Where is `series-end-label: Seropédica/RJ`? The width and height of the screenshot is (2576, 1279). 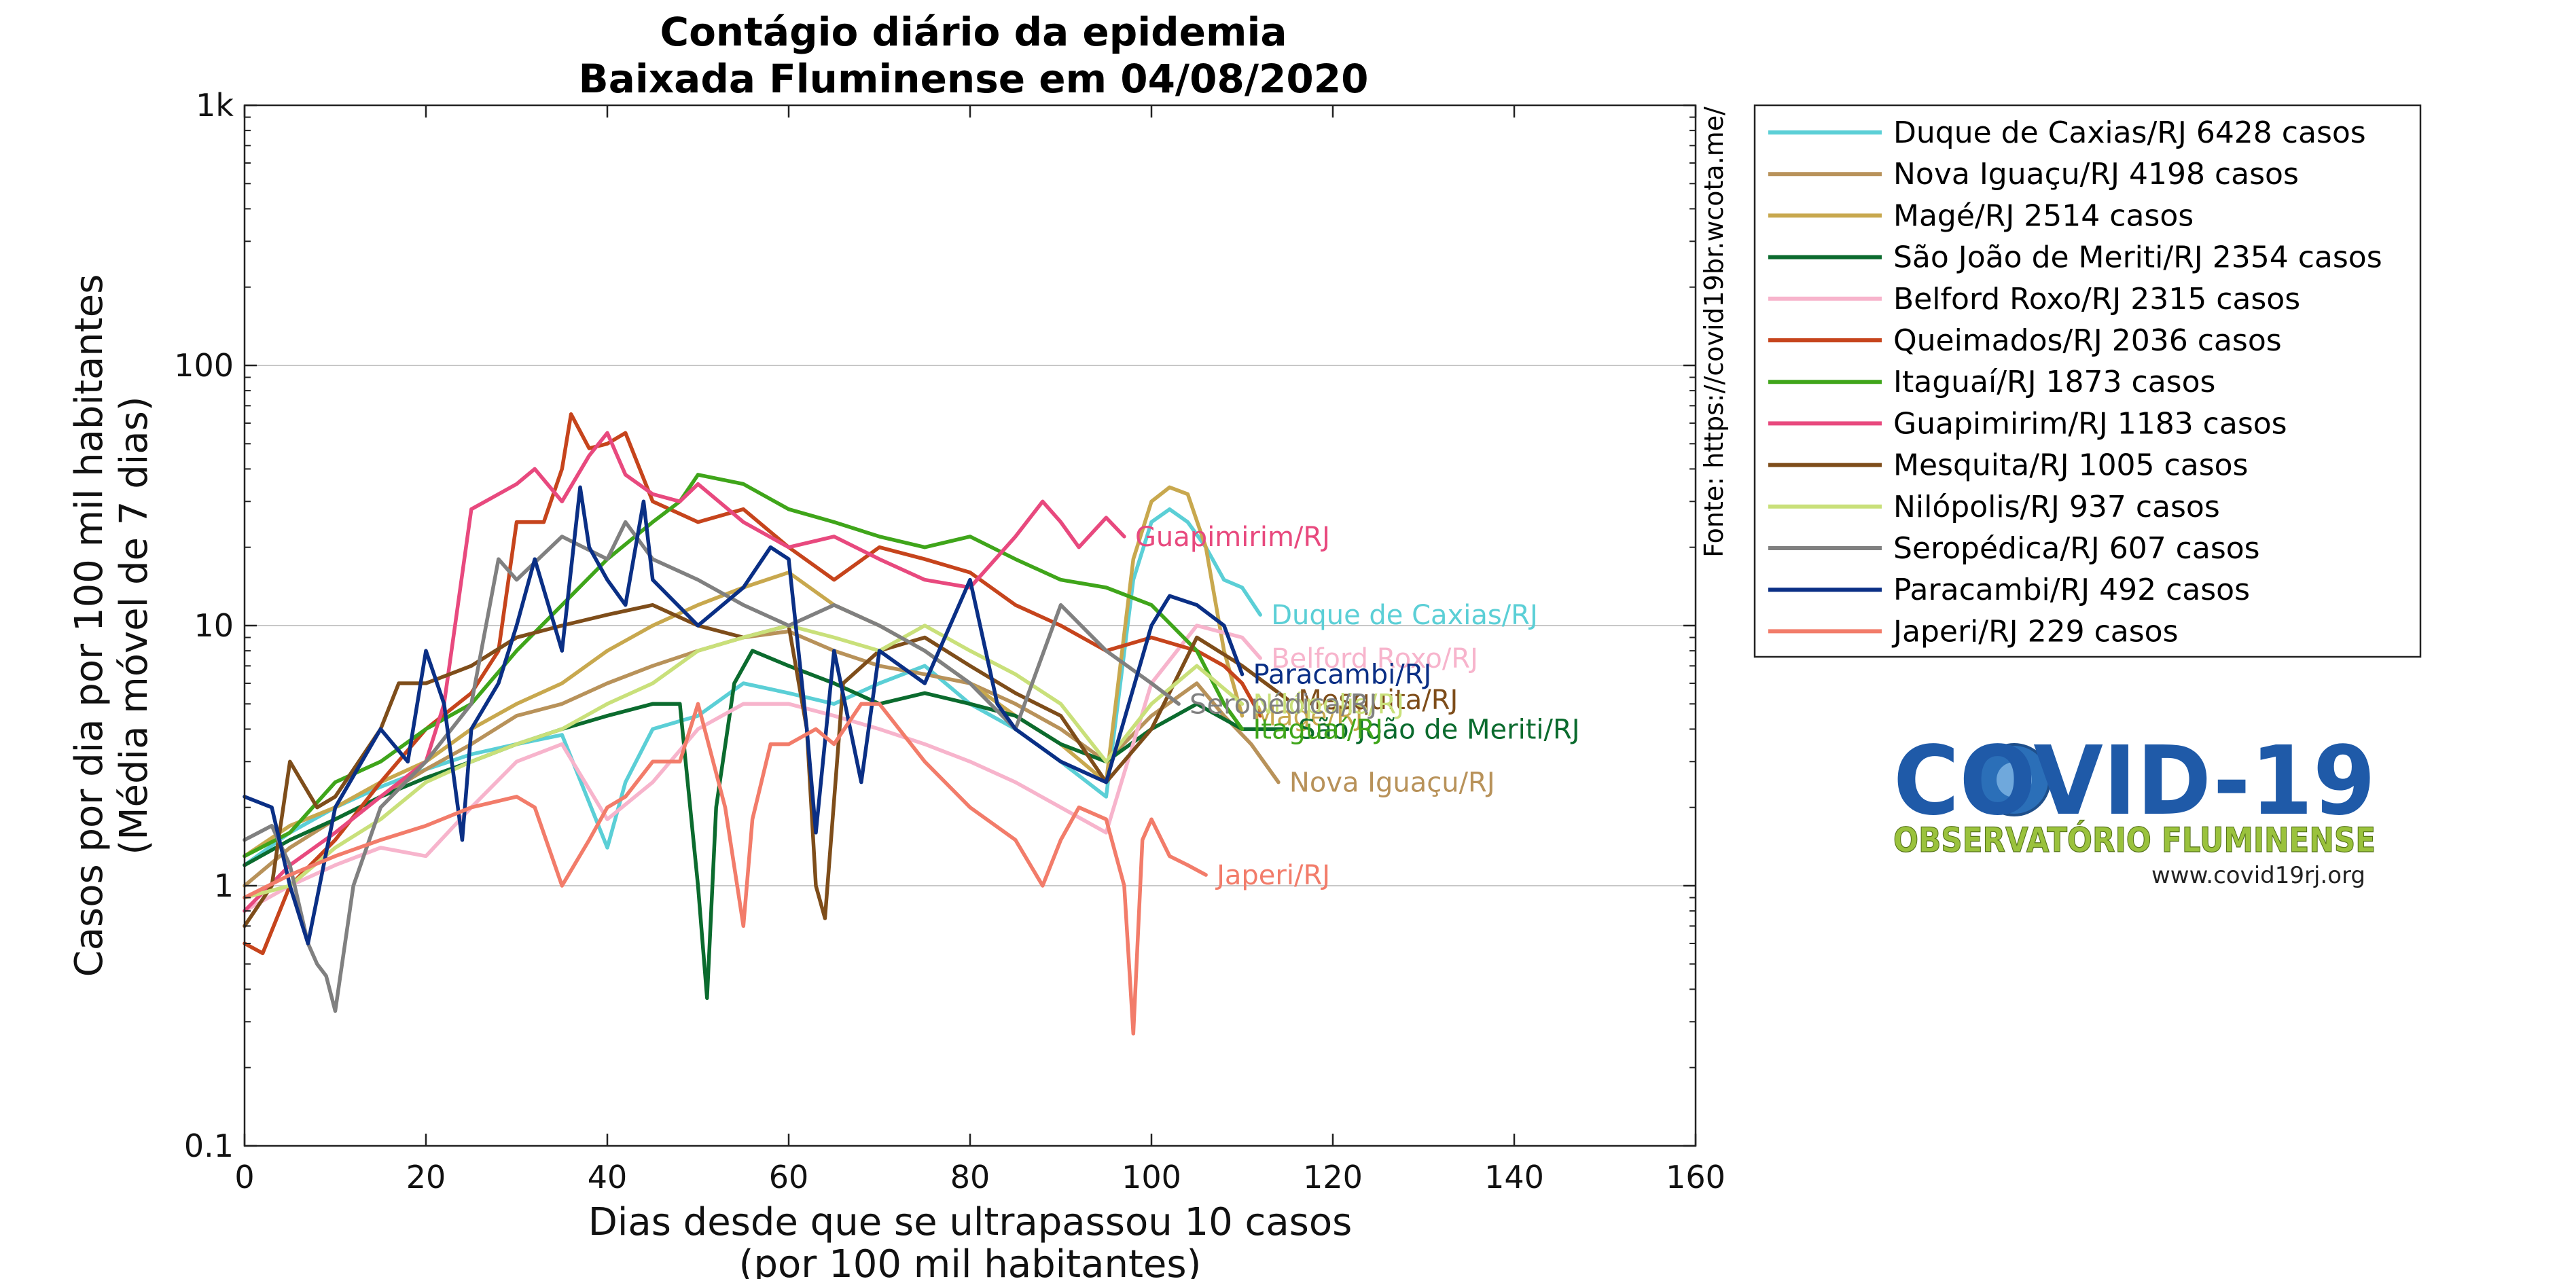
series-end-label: Seropédica/RJ is located at coordinates (1283, 704).